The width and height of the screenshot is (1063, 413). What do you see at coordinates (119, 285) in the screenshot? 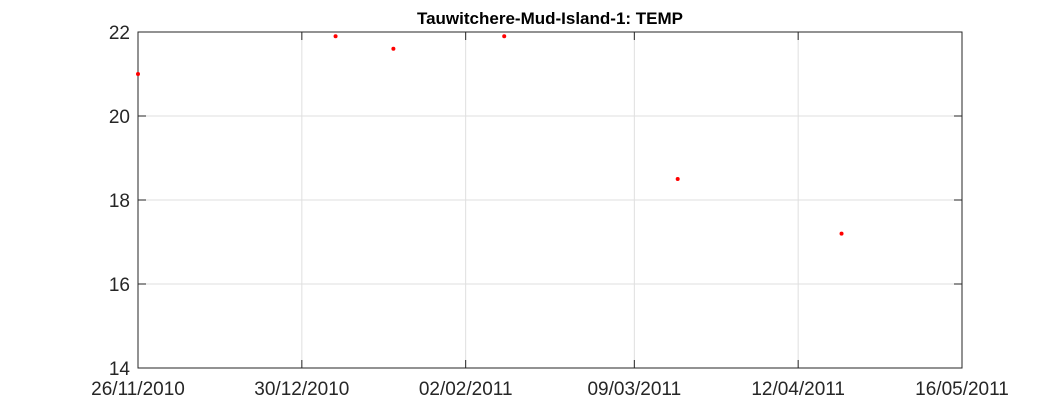
I see `y-tick-label: 16` at bounding box center [119, 285].